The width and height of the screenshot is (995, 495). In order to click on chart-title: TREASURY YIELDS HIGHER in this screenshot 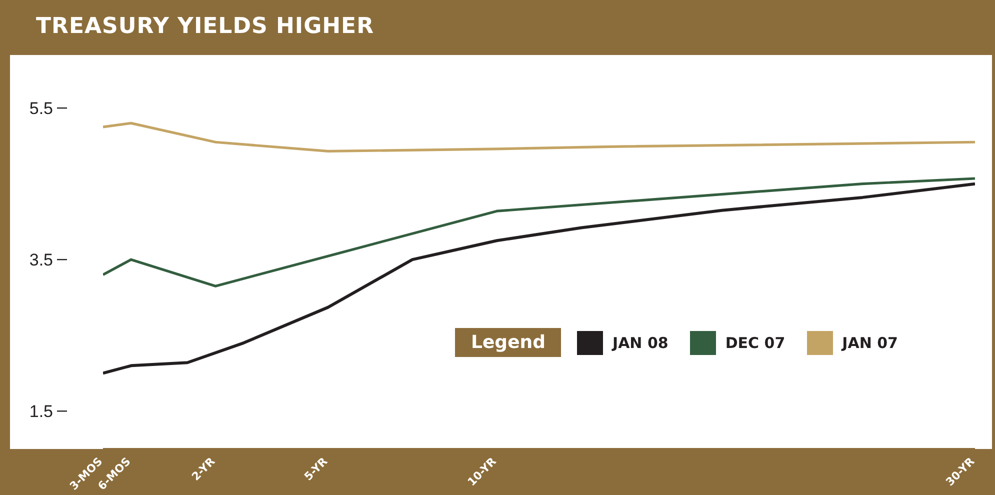, I will do `click(205, 26)`.